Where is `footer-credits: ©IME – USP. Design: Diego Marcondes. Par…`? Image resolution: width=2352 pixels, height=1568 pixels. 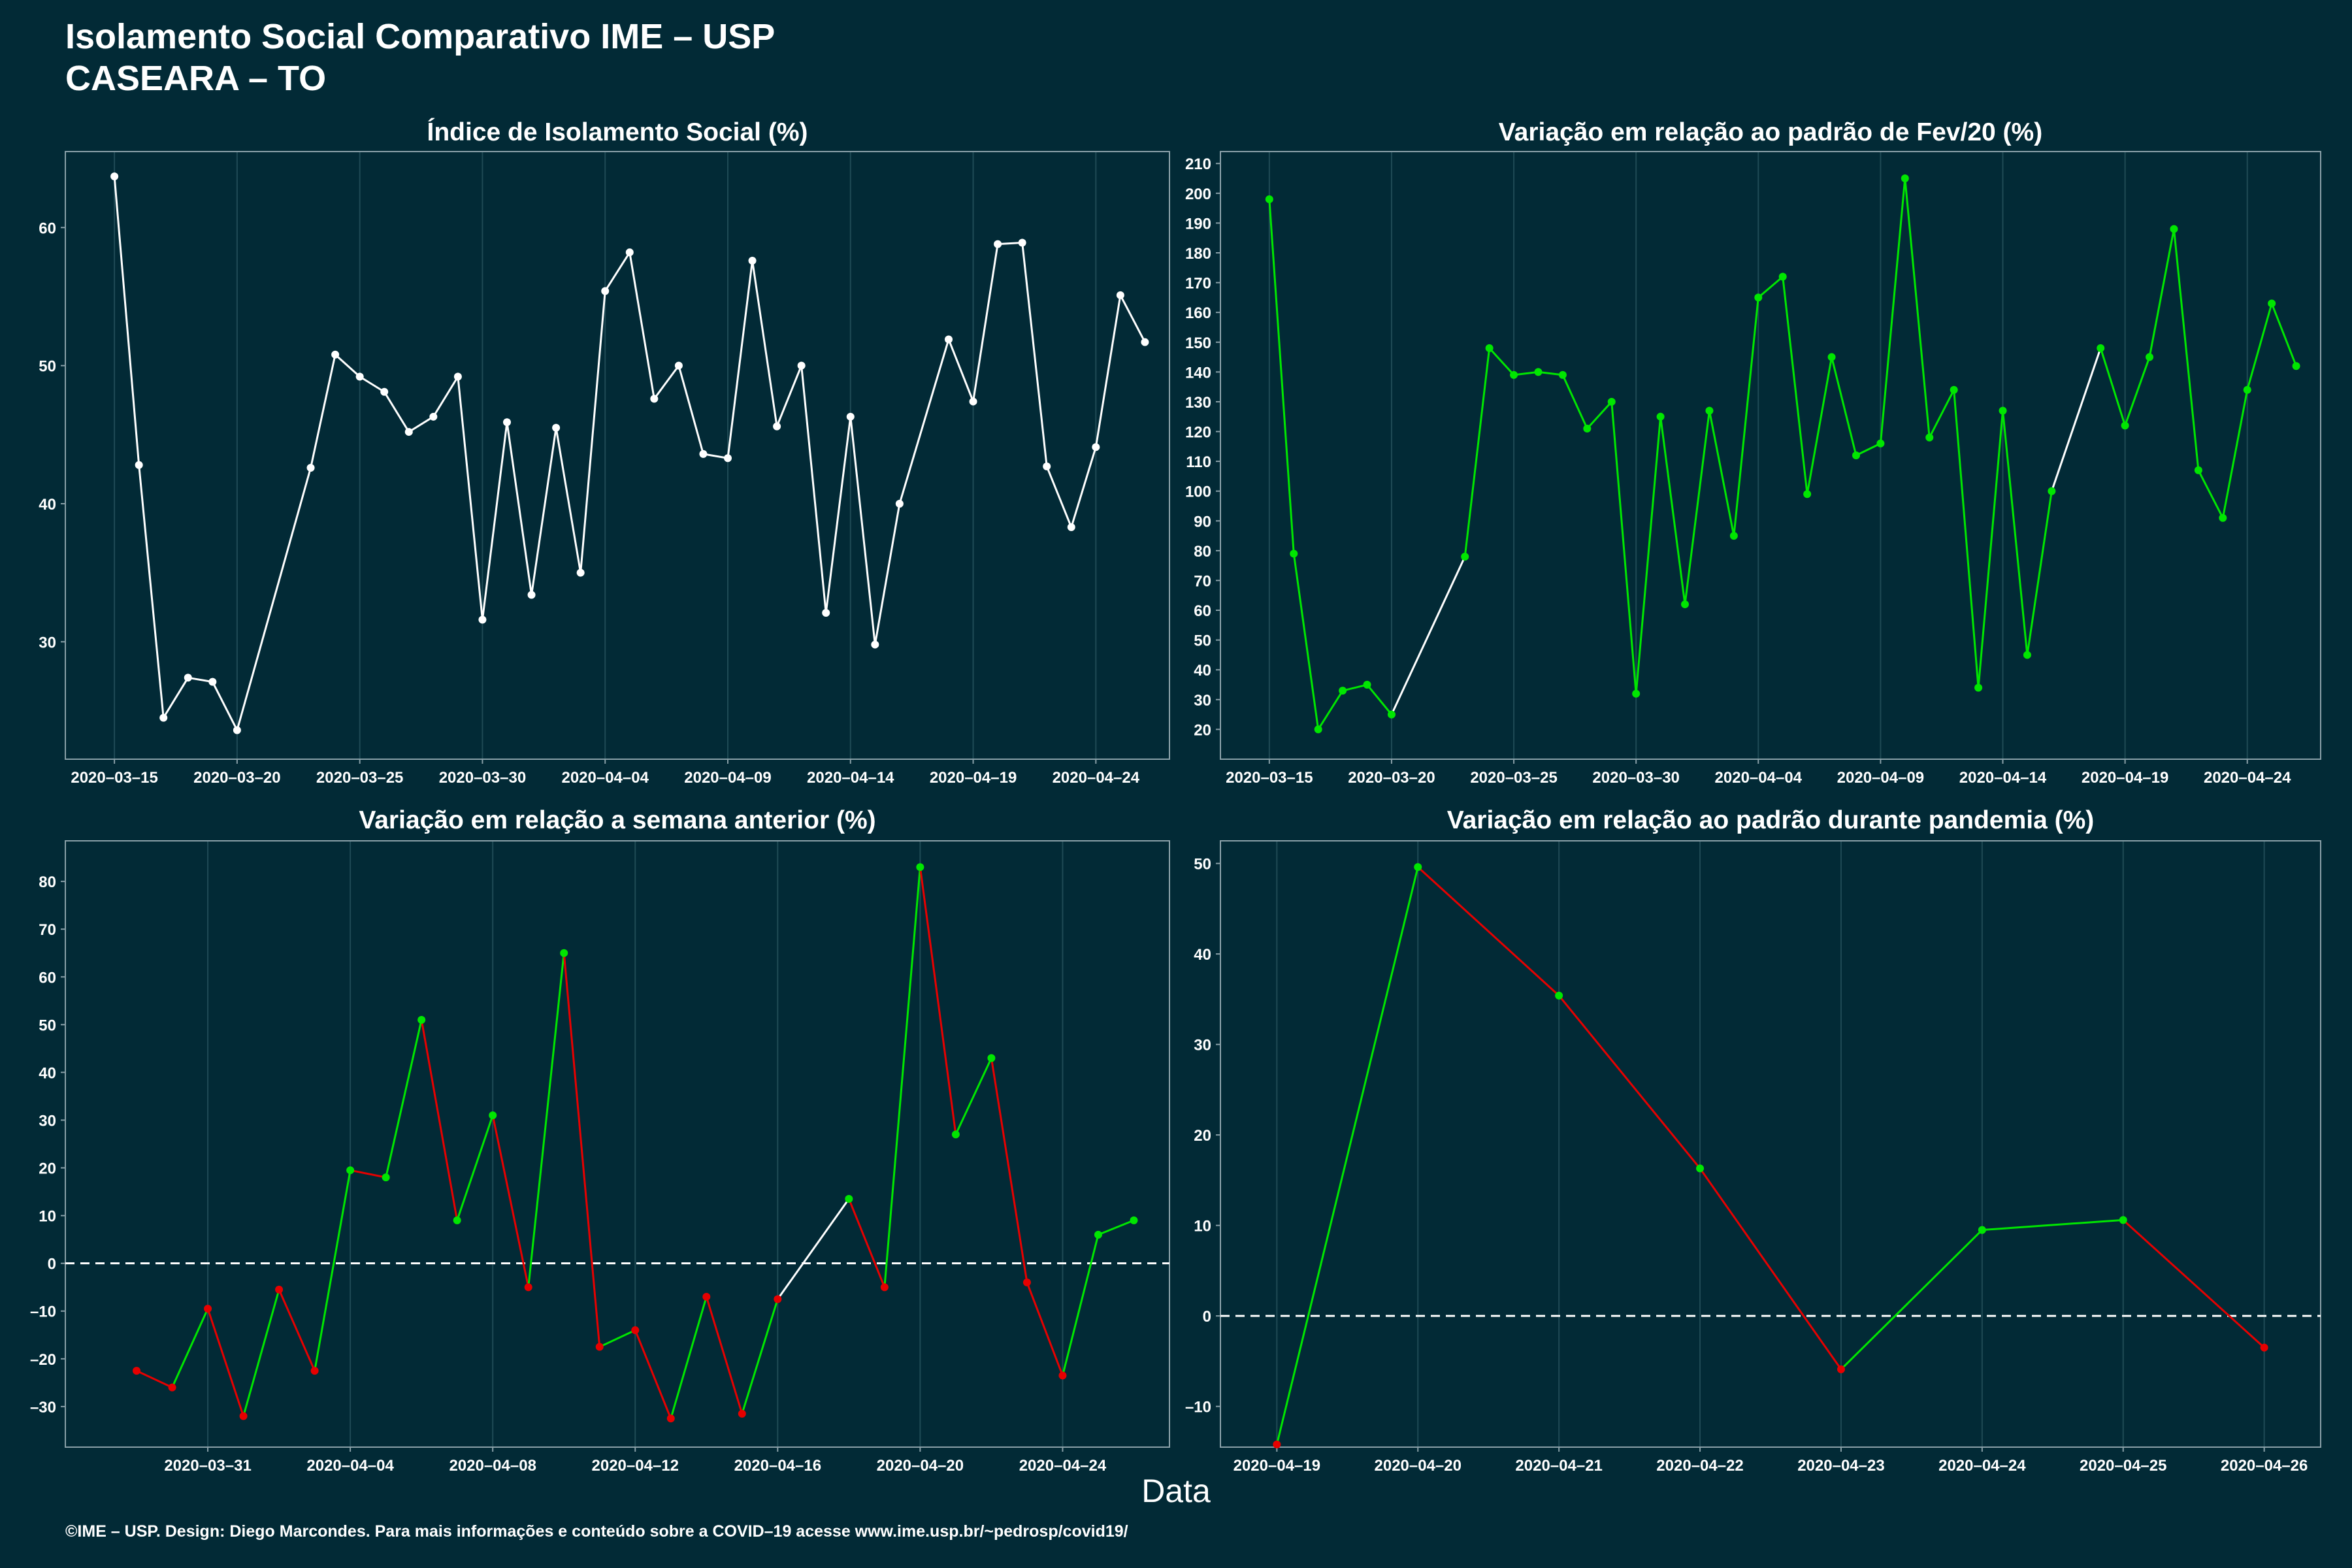
footer-credits: ©IME – USP. Design: Diego Marcondes. Par… is located at coordinates (596, 1531).